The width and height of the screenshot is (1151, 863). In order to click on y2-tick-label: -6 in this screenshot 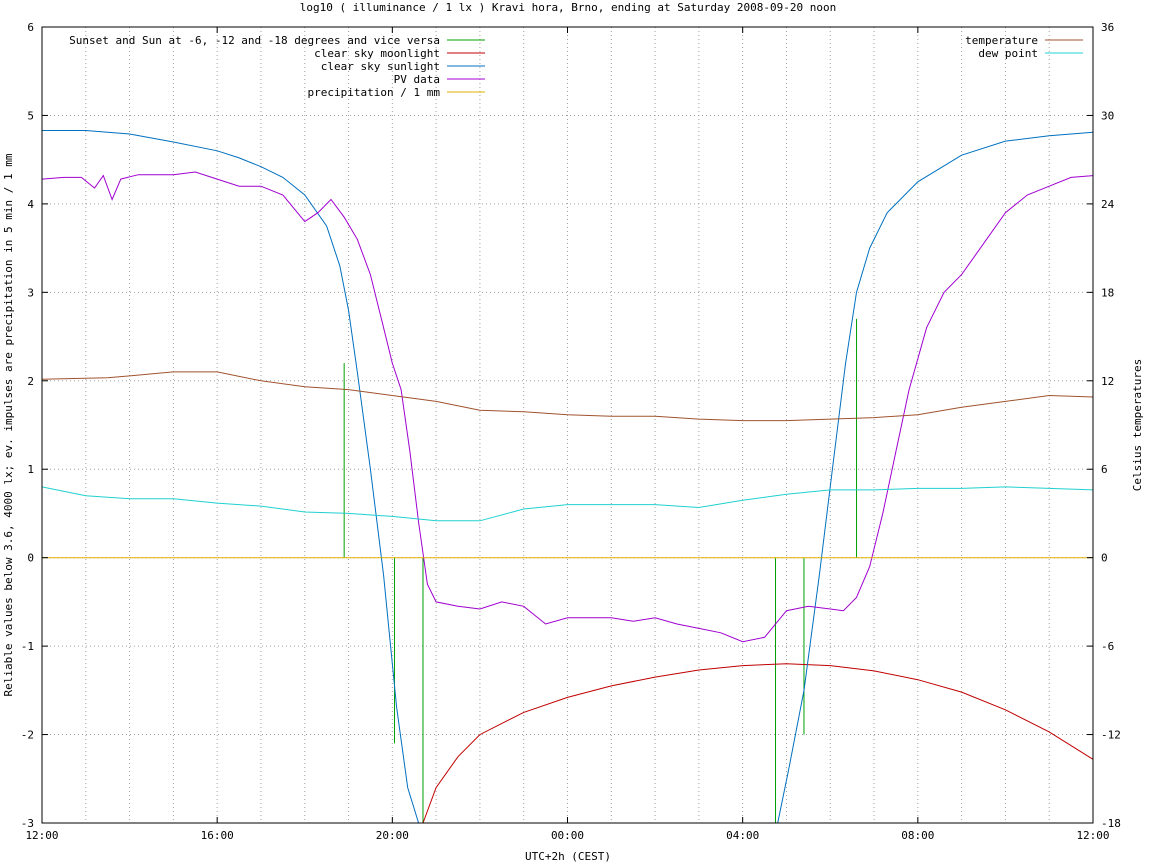, I will do `click(1107, 646)`.